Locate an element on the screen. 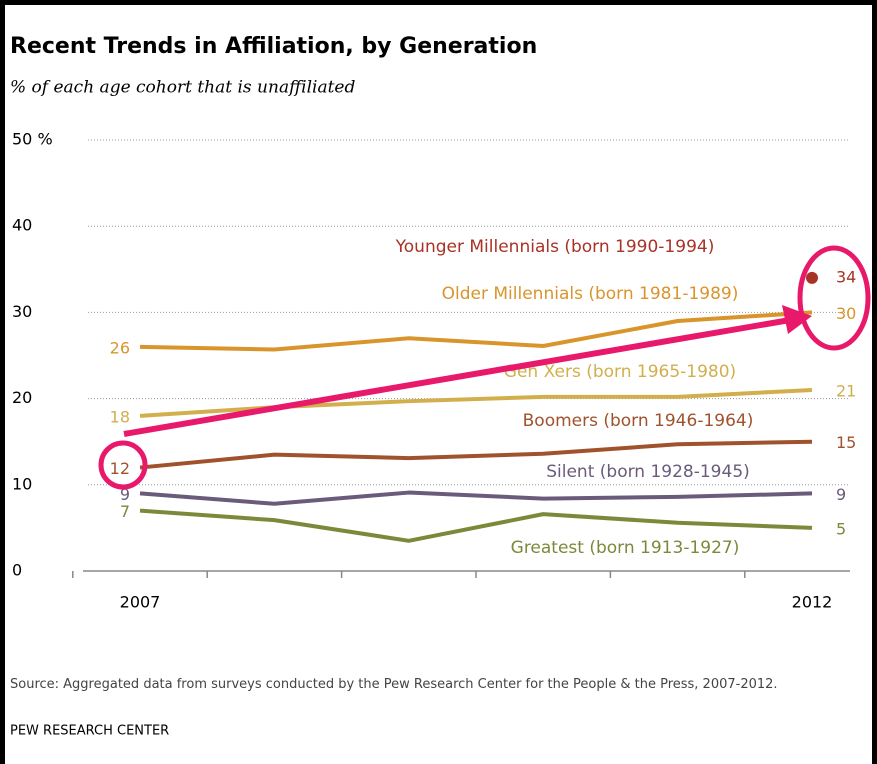  x-tick-label: 2007 is located at coordinates (140, 602).